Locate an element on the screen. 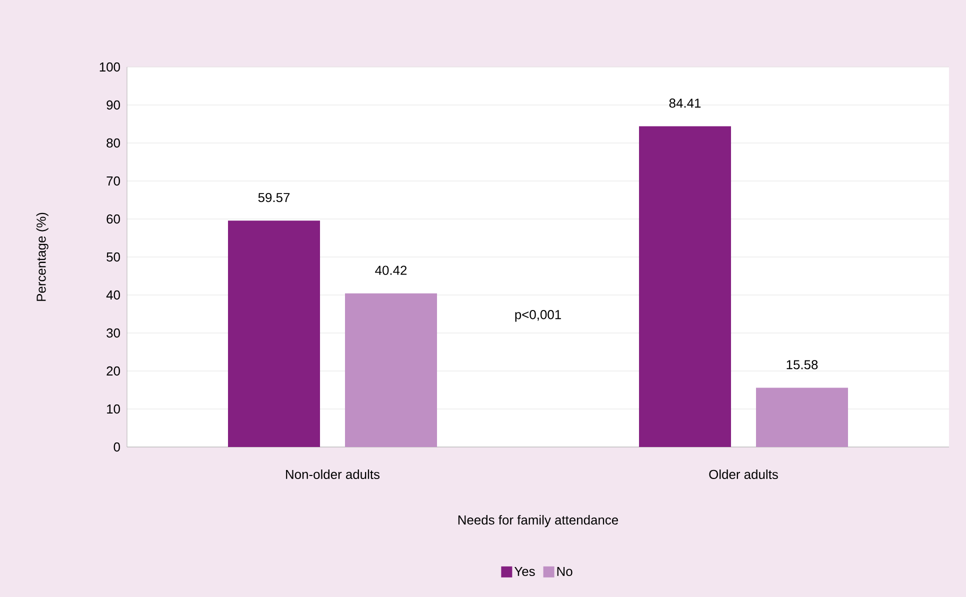 The height and width of the screenshot is (597, 966). y-tick-label: 20 is located at coordinates (113, 371).